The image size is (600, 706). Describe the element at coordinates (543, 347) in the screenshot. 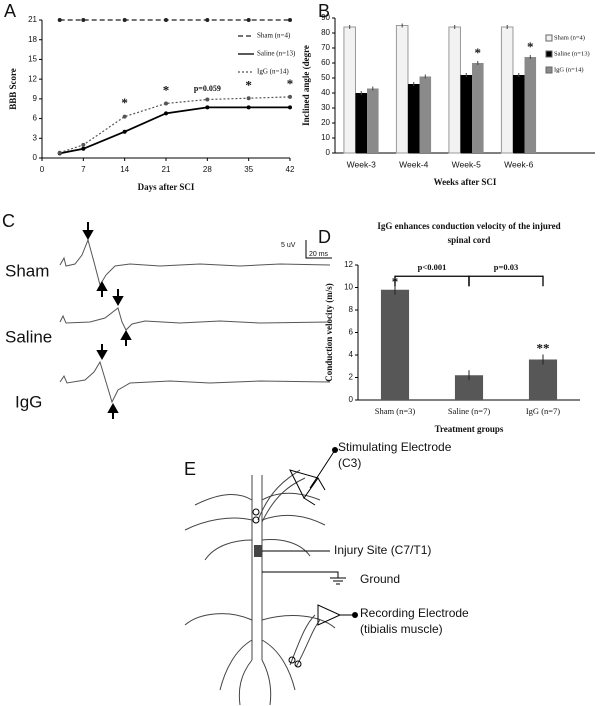

I see `annotation: **` at that location.